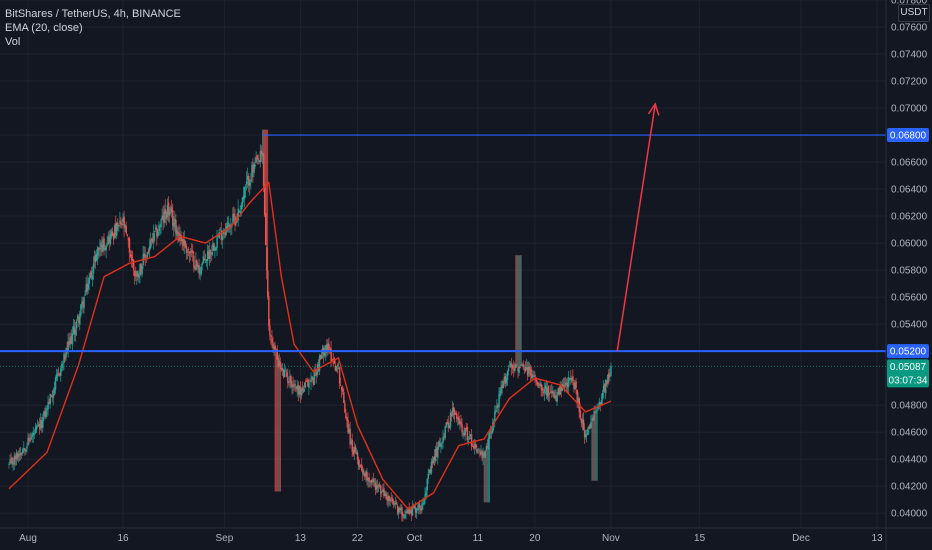  Describe the element at coordinates (909, 460) in the screenshot. I see `price-tick-label: 0.04400` at that location.